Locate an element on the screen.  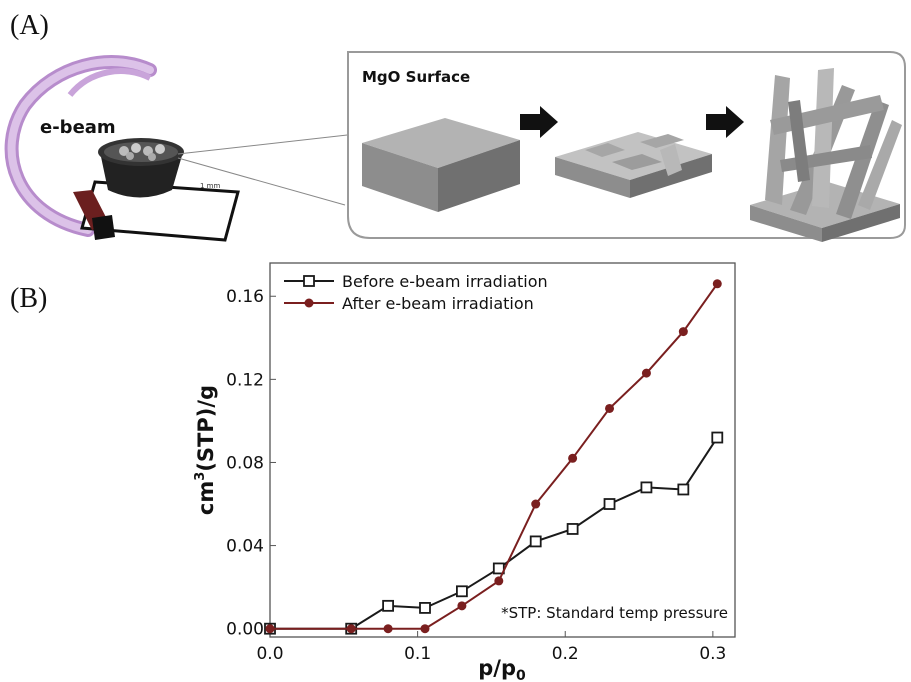
nanostructure-block is located at coordinates (826, 155).